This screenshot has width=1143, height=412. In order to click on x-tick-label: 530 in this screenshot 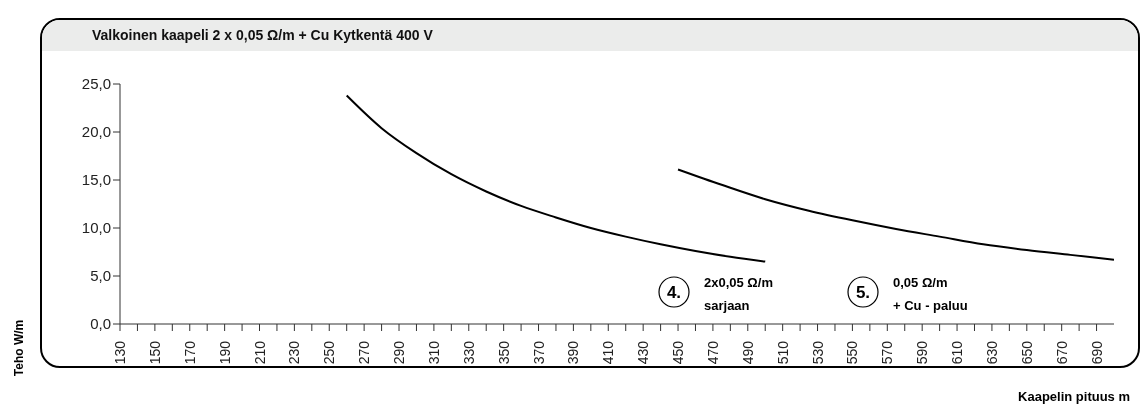, I will do `click(817, 352)`.